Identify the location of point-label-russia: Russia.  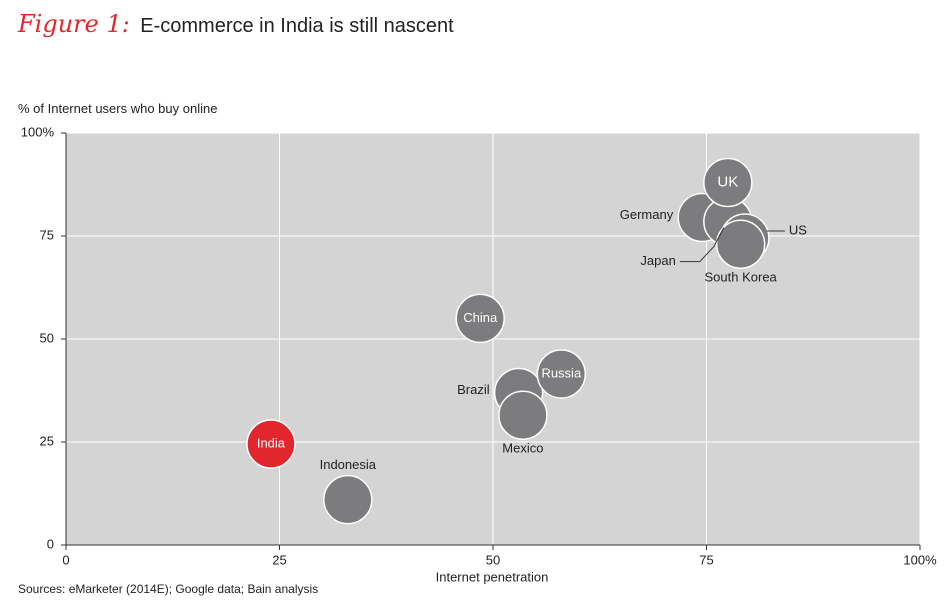
(561, 372).